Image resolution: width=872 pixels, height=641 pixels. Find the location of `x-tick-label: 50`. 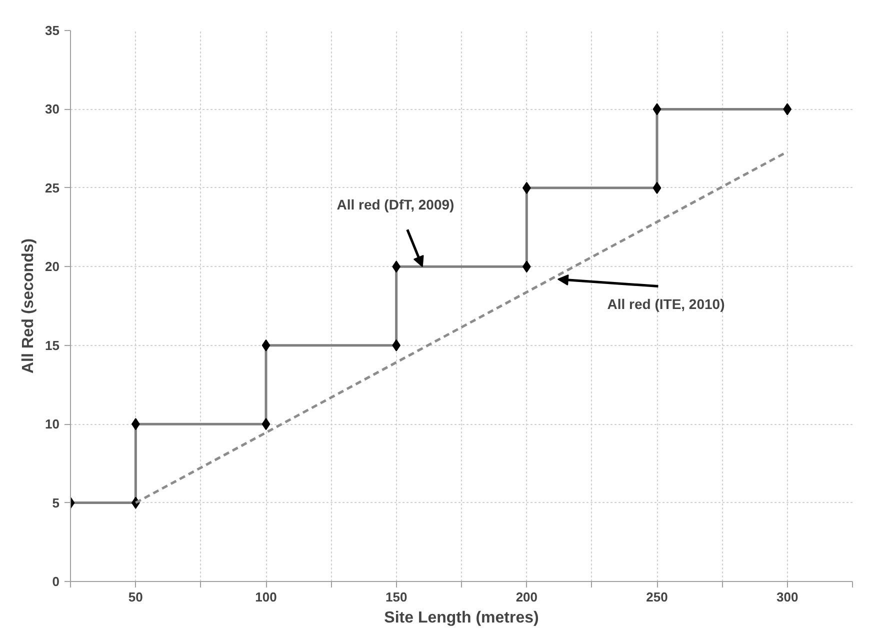

x-tick-label: 50 is located at coordinates (135, 597).